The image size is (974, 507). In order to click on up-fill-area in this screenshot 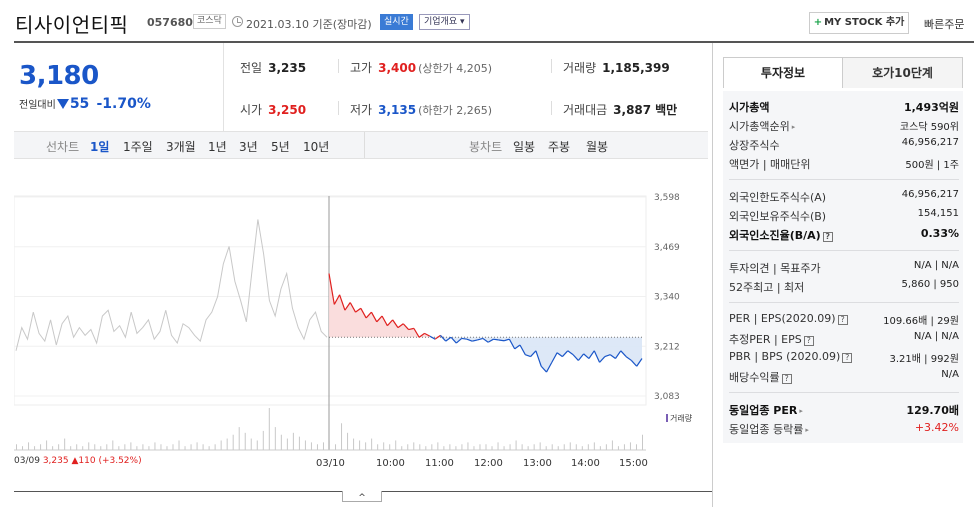, I will do `click(485, 305)`.